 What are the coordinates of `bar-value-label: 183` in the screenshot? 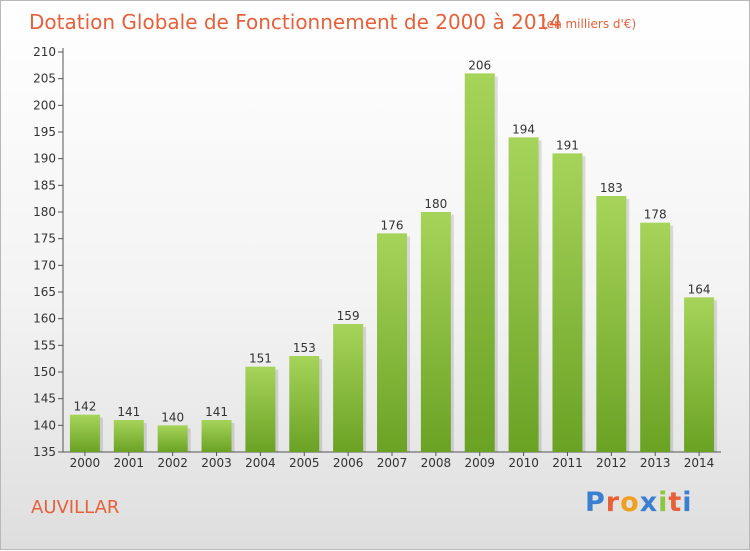 It's located at (611, 188).